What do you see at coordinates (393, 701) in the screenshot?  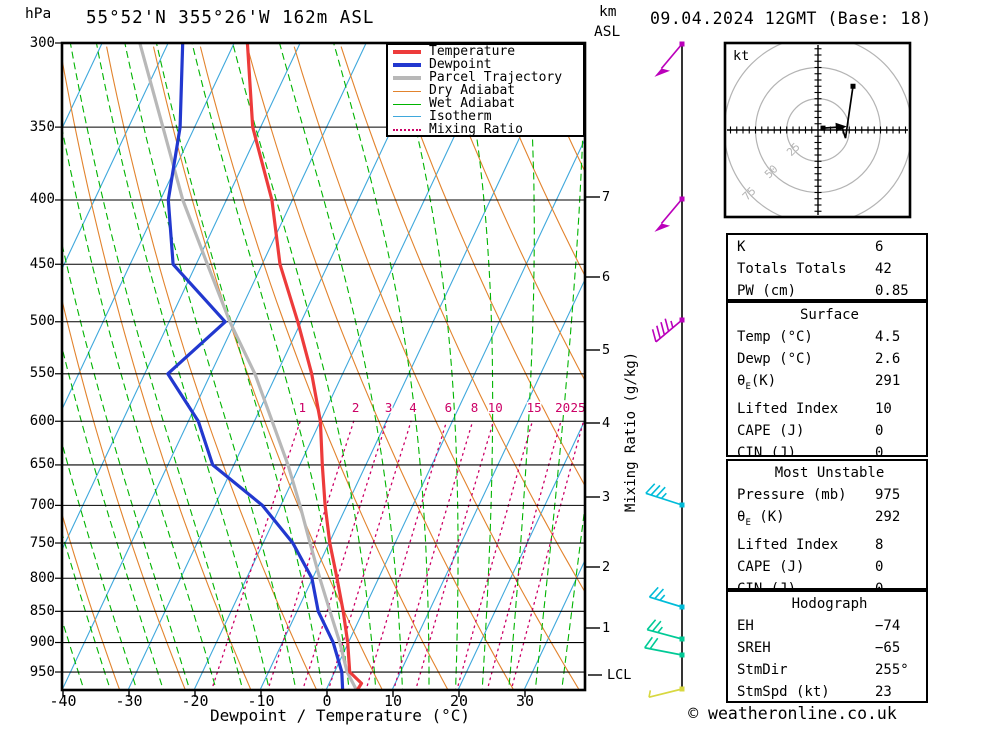 I see `temperature-tick-label: 10` at bounding box center [393, 701].